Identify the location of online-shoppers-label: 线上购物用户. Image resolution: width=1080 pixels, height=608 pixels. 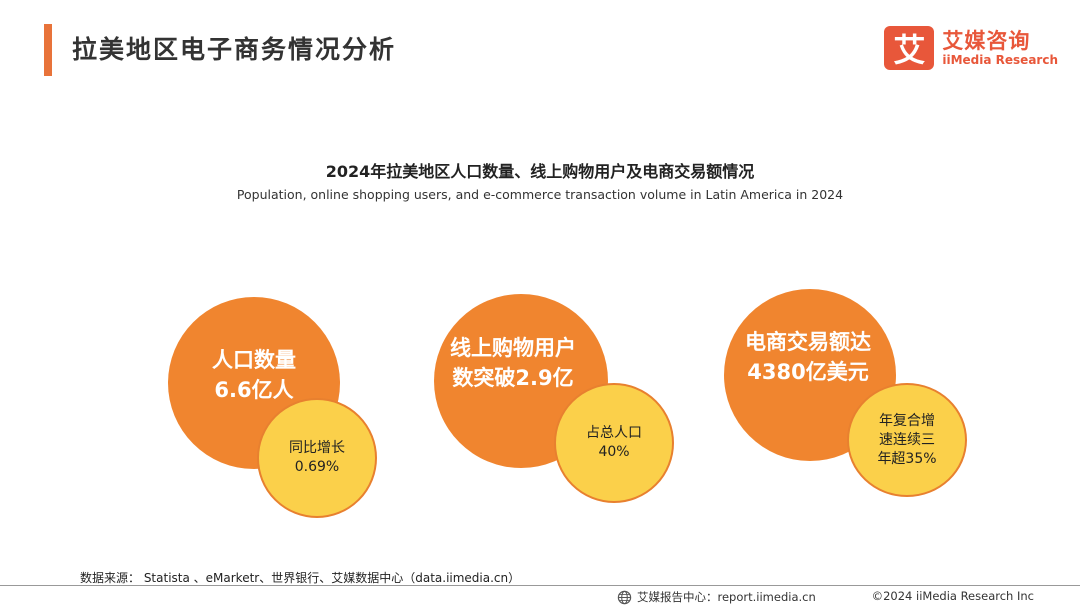
(513, 348).